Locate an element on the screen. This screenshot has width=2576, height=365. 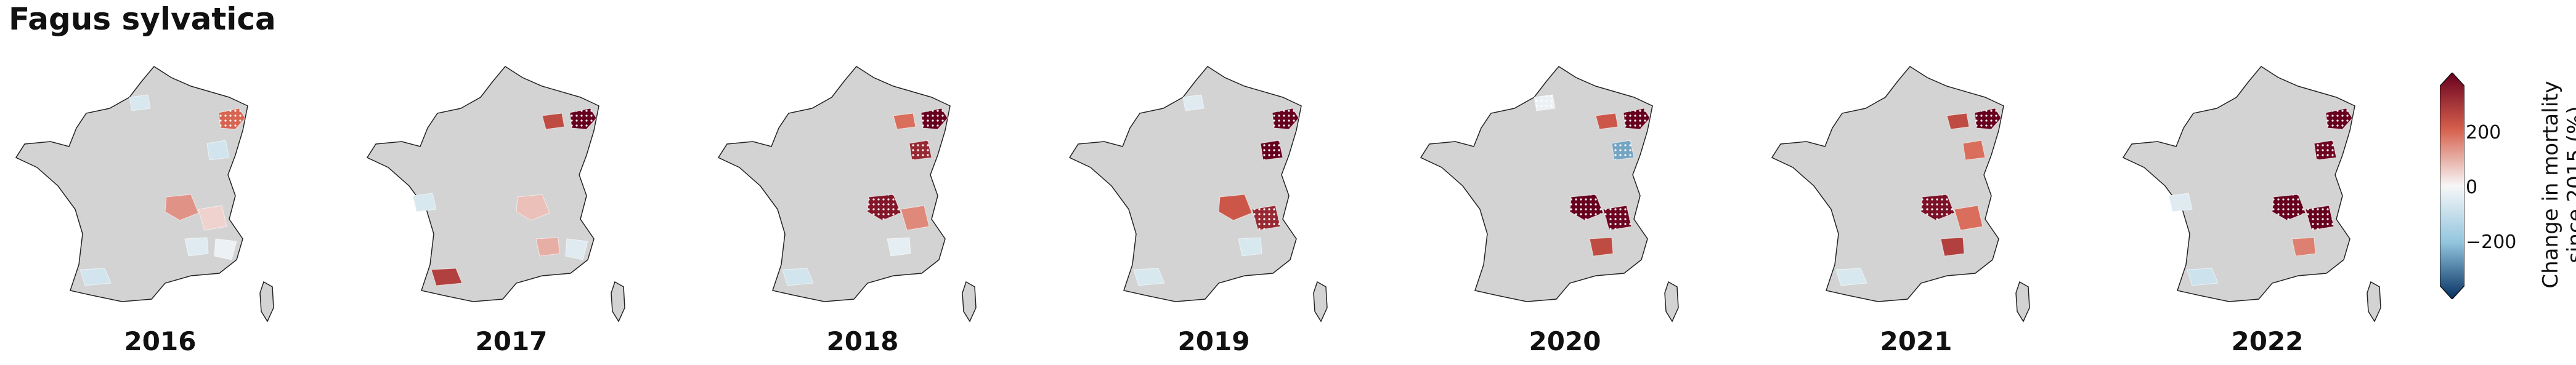
france-map-2017 is located at coordinates (495, 194).